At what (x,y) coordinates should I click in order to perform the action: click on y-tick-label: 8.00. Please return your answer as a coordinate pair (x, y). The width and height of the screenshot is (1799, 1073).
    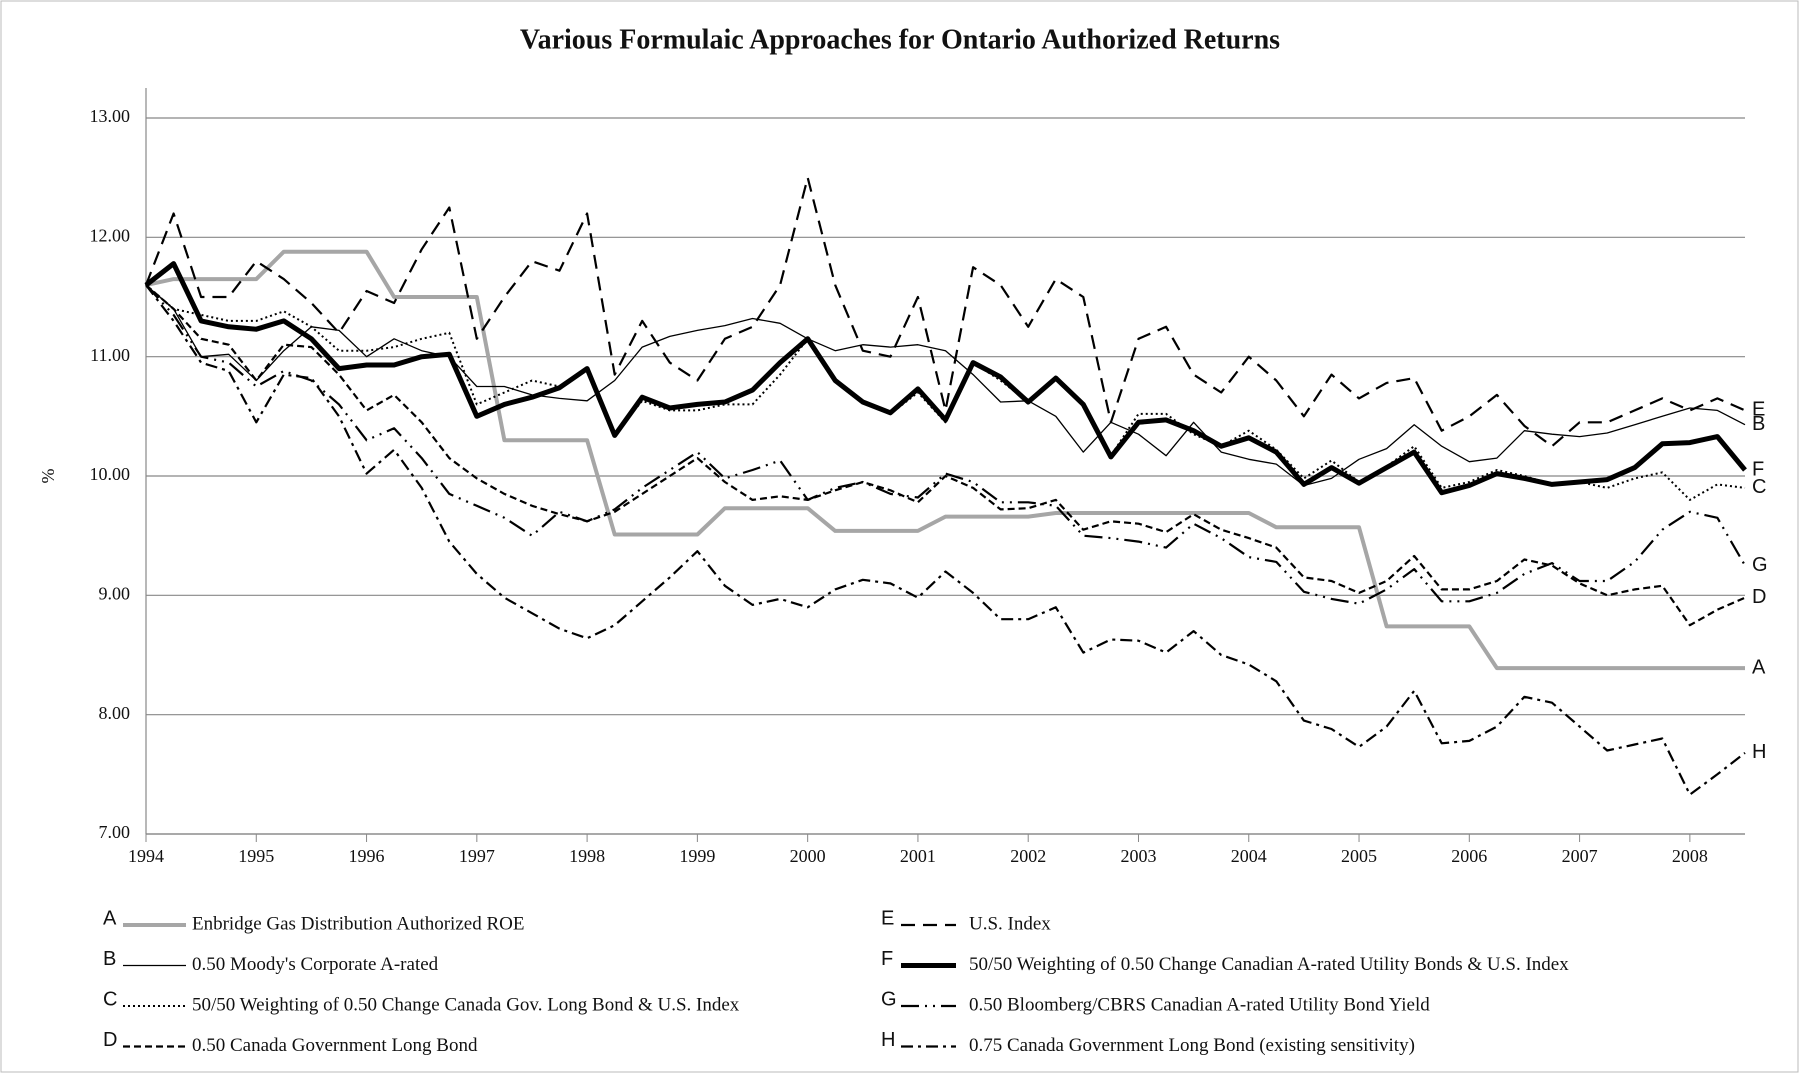
    Looking at the image, I should click on (115, 713).